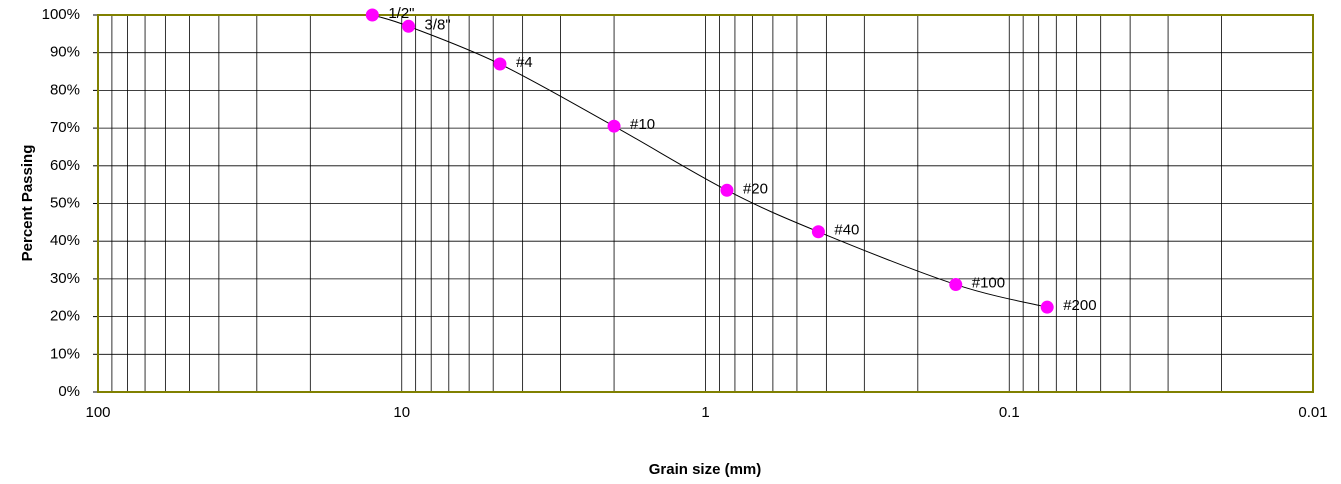 Image resolution: width=1341 pixels, height=484 pixels. What do you see at coordinates (1312, 412) in the screenshot?
I see `x-tick-label: 0.01` at bounding box center [1312, 412].